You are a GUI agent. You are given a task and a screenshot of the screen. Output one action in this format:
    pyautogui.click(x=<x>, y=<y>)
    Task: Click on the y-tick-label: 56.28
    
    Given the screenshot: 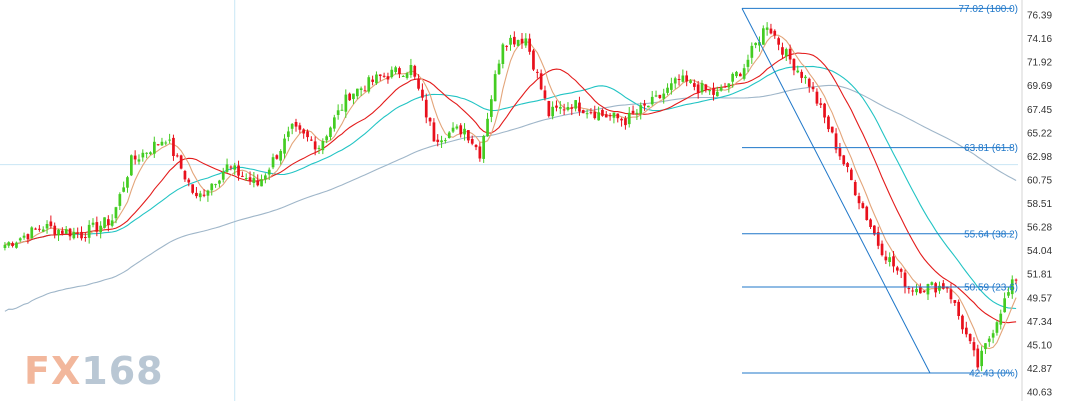 What is the action you would take?
    pyautogui.click(x=1039, y=228)
    